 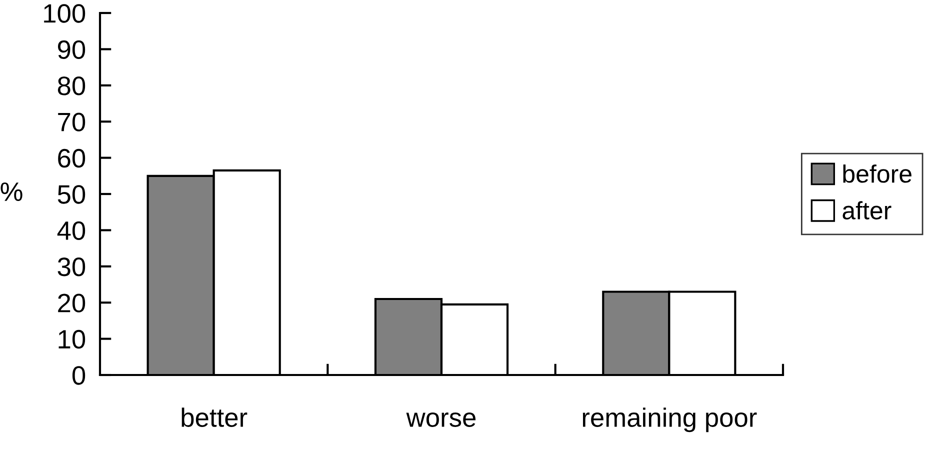 I want to click on y-tick-label: 40, so click(x=71, y=230).